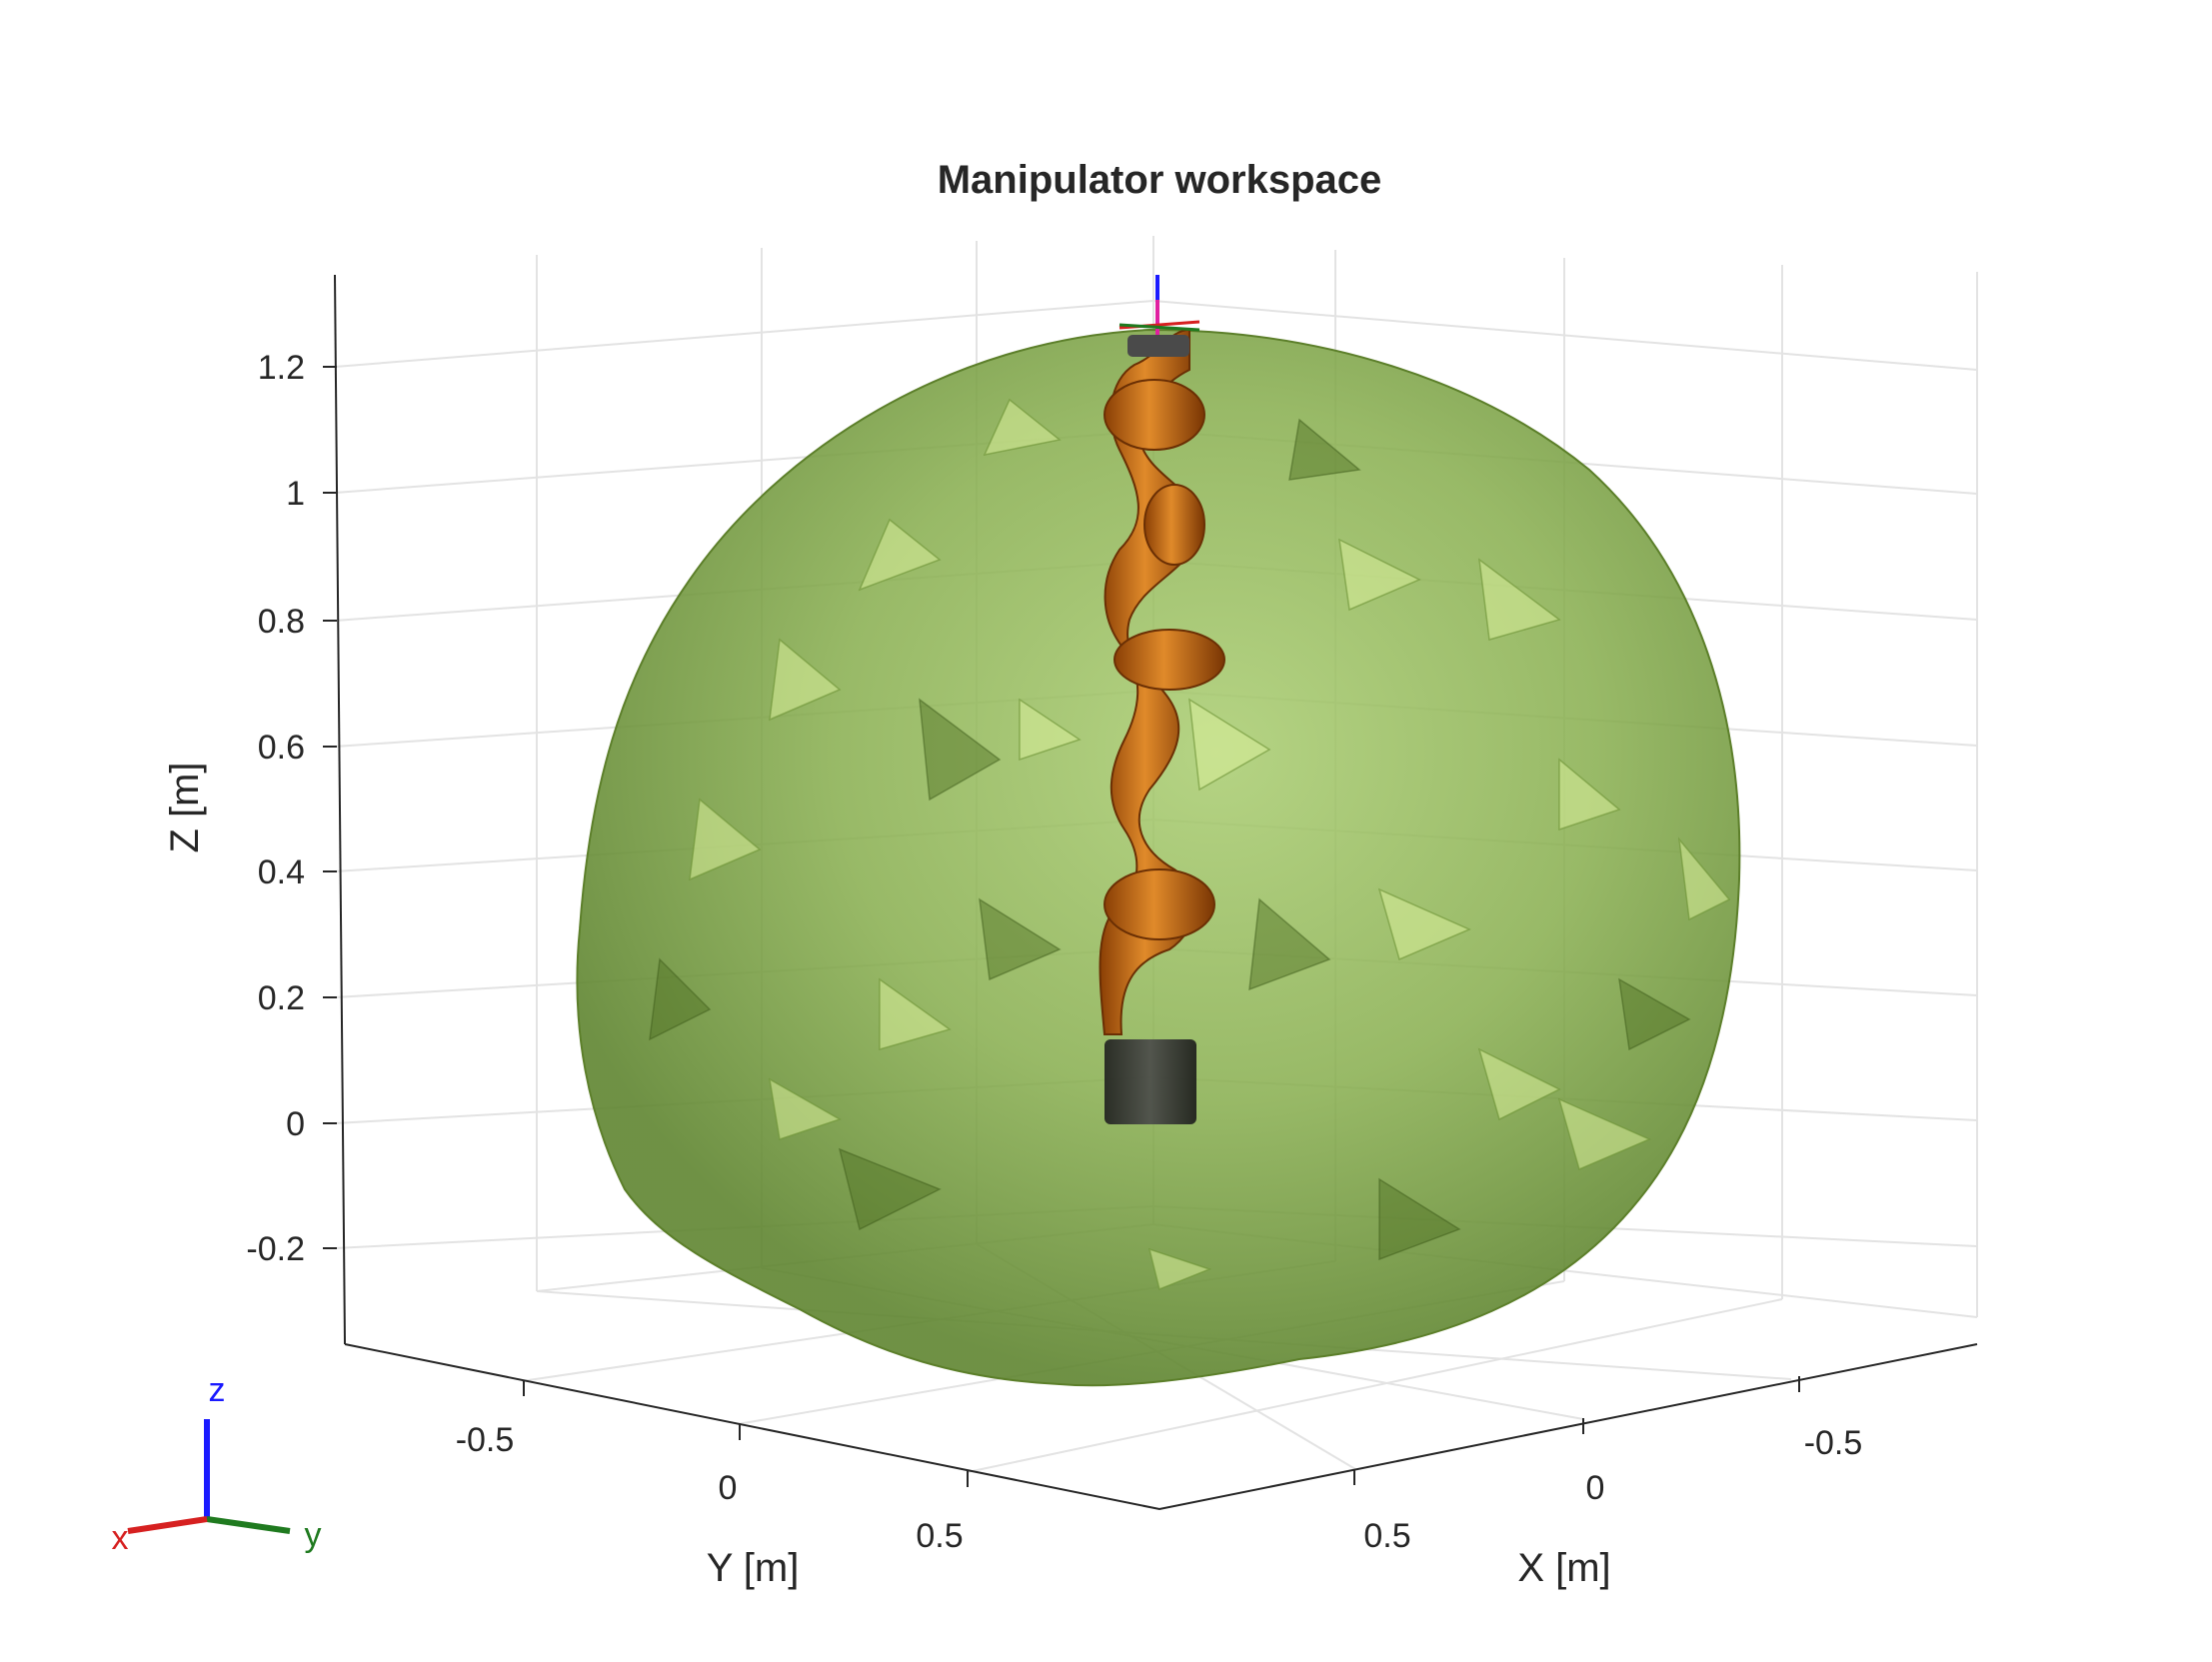 Image resolution: width=2212 pixels, height=1662 pixels. I want to click on x-tick-labels: 0.5 0 -0.5, so click(1612, 1489).